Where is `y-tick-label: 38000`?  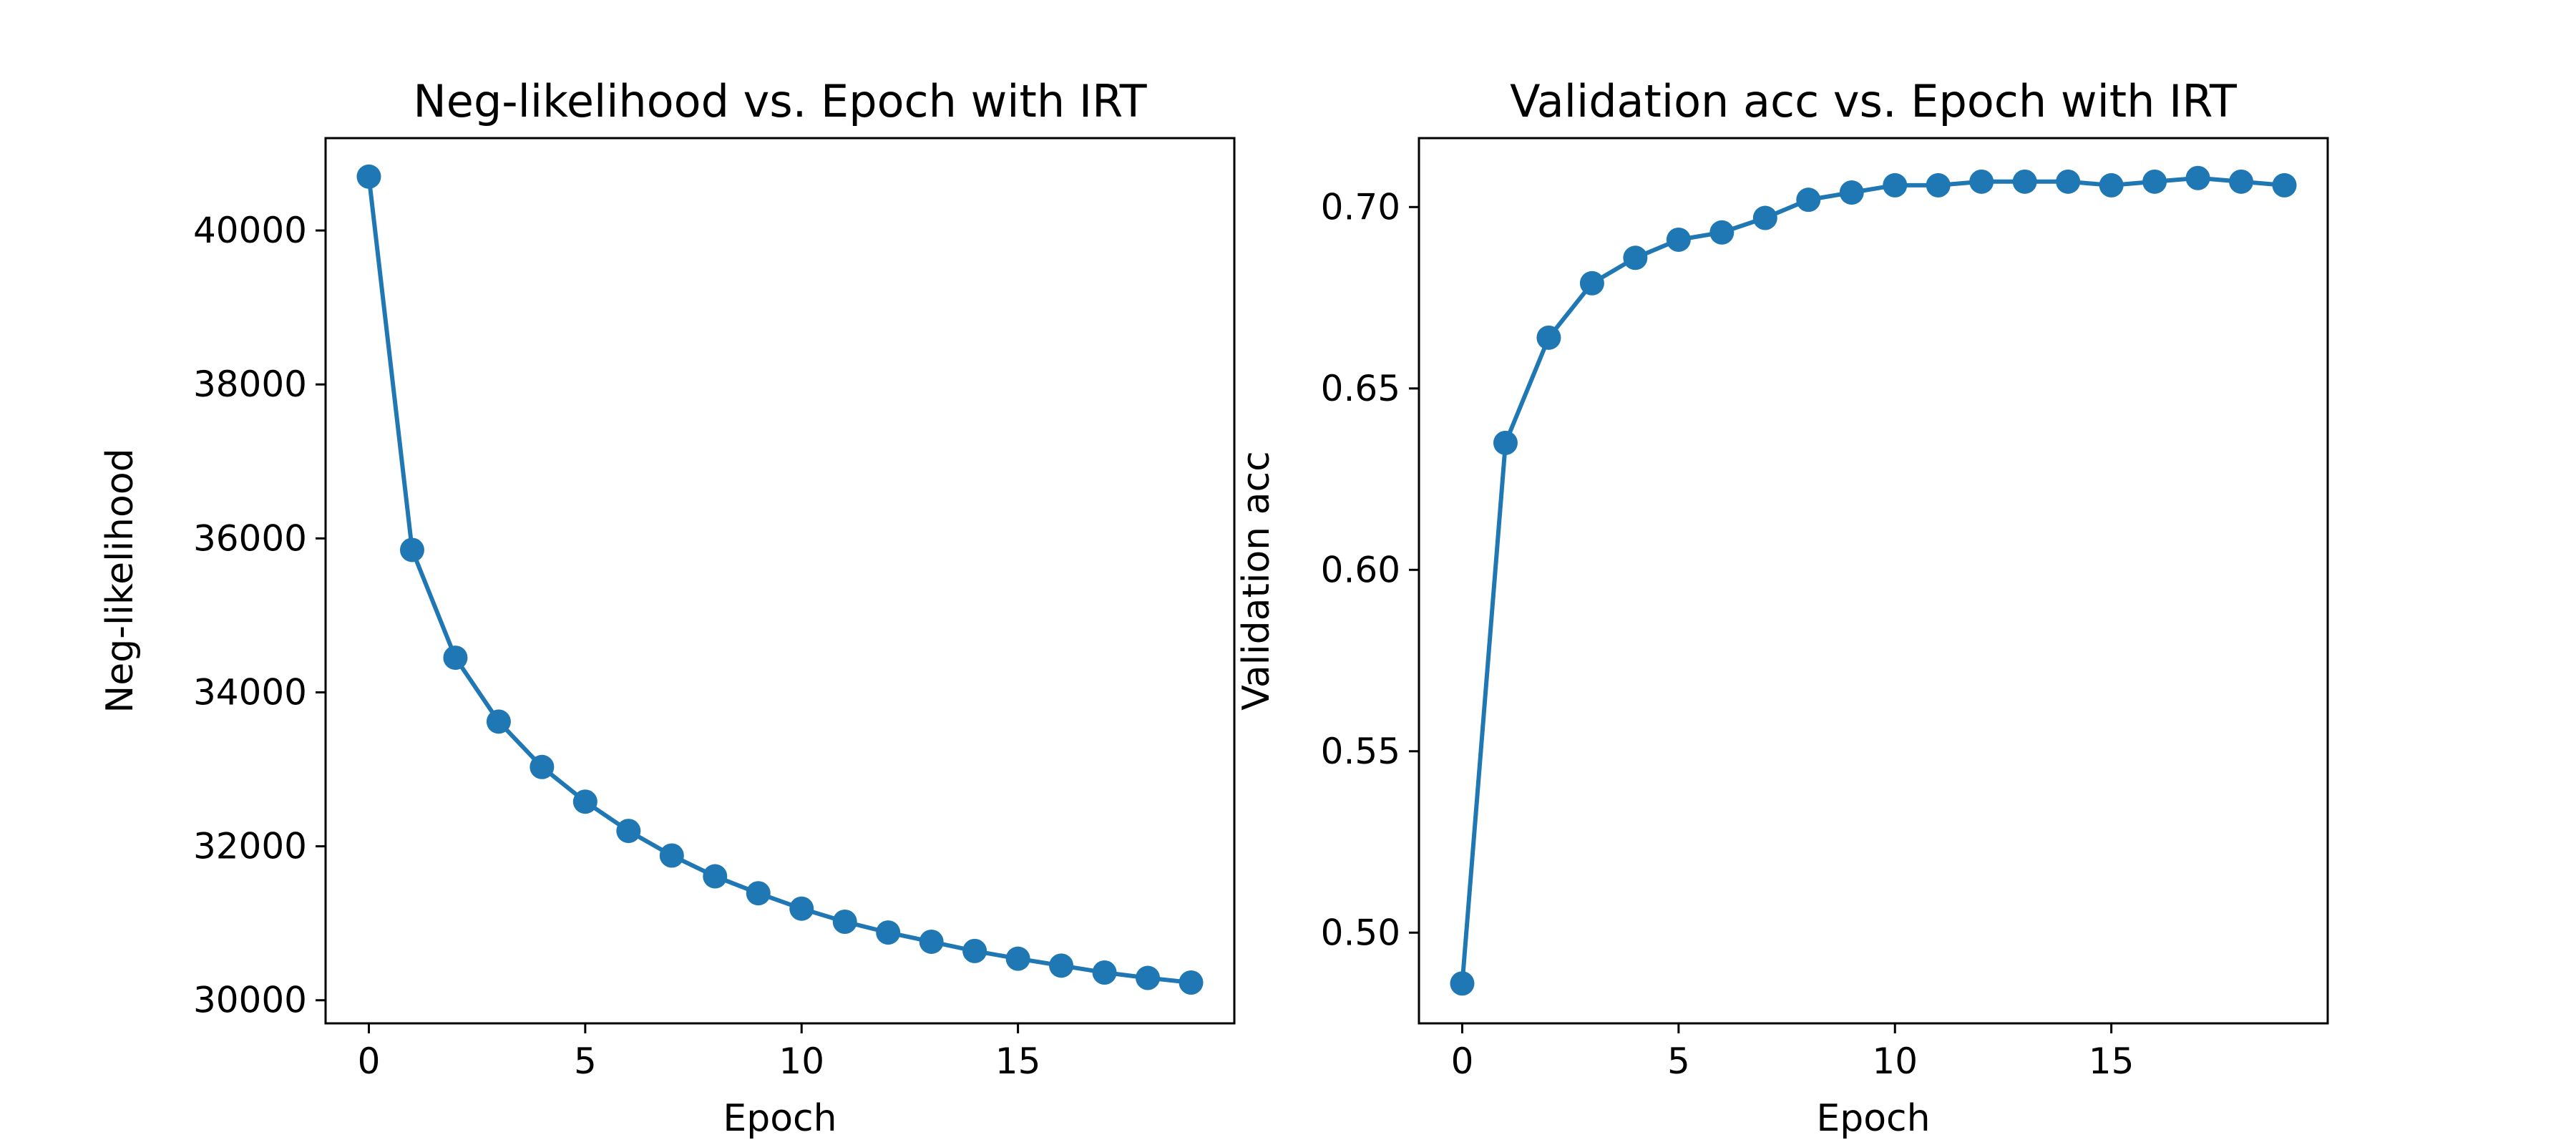 y-tick-label: 38000 is located at coordinates (250, 384).